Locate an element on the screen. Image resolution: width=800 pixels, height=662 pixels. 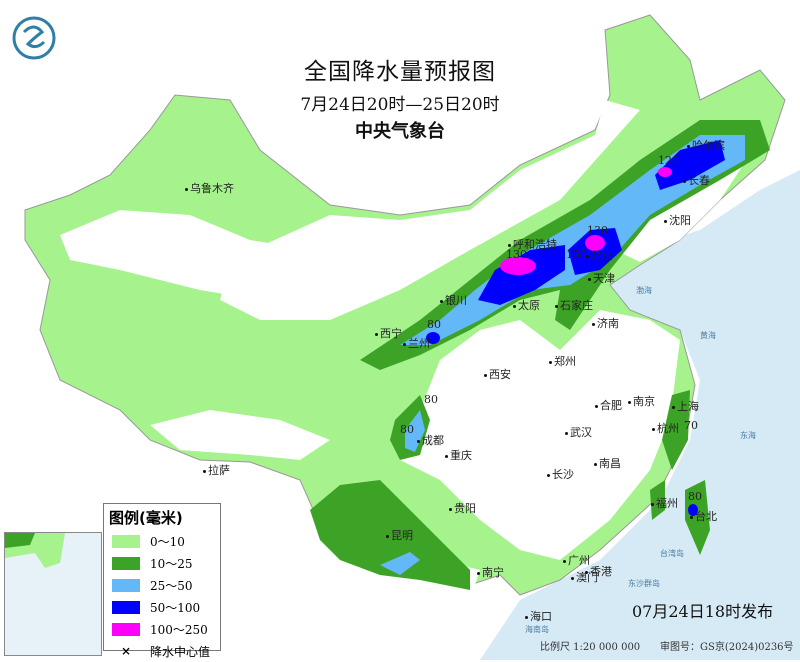
legend-label: 0～10 is located at coordinates (167, 541).